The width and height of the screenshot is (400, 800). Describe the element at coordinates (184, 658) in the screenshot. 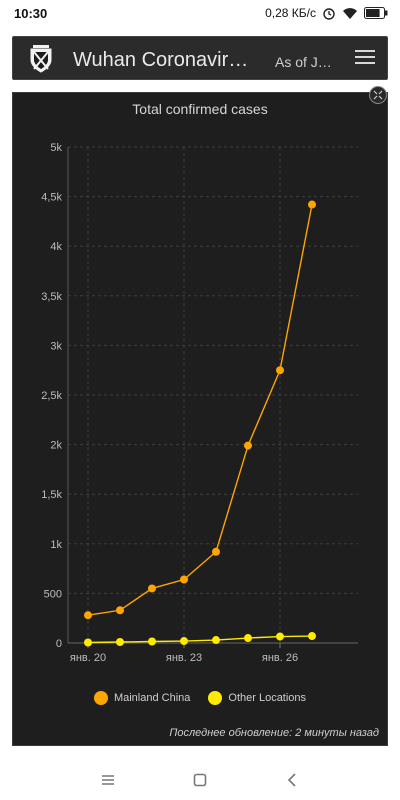

I see `x-tick-label: янв. 23` at that location.